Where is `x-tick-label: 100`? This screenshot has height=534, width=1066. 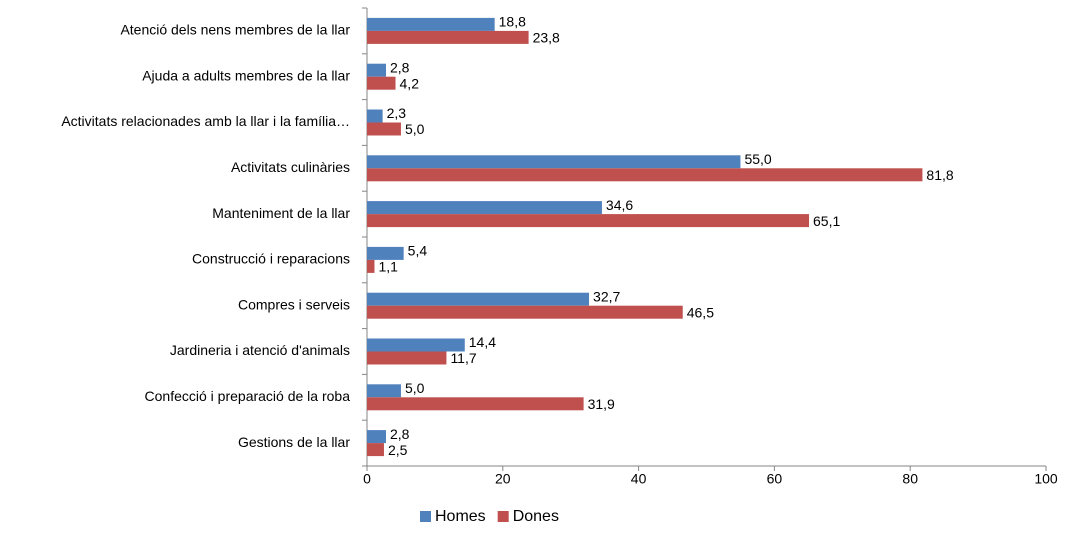
x-tick-label: 100 is located at coordinates (1046, 479).